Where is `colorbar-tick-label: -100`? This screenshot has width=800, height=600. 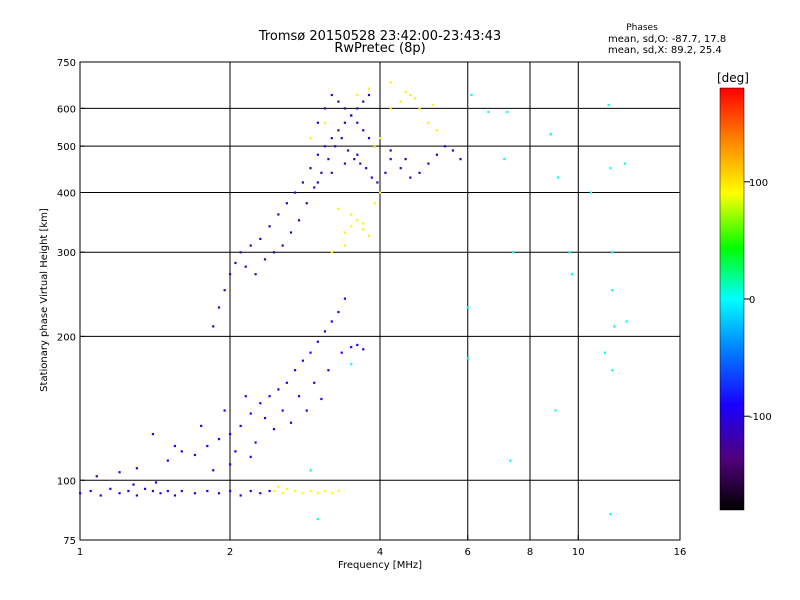
colorbar-tick-label: -100 is located at coordinates (760, 417).